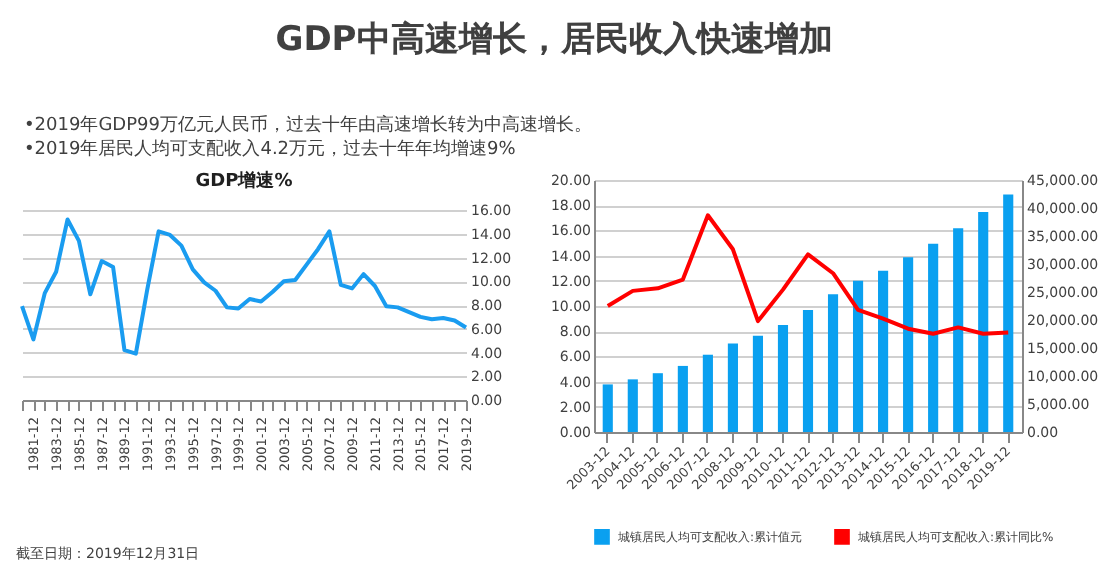 The width and height of the screenshot is (1108, 582). I want to click on text: •2019年居民人均可支配收入4.2万元，过去十年年均增速9%, so click(271, 150).